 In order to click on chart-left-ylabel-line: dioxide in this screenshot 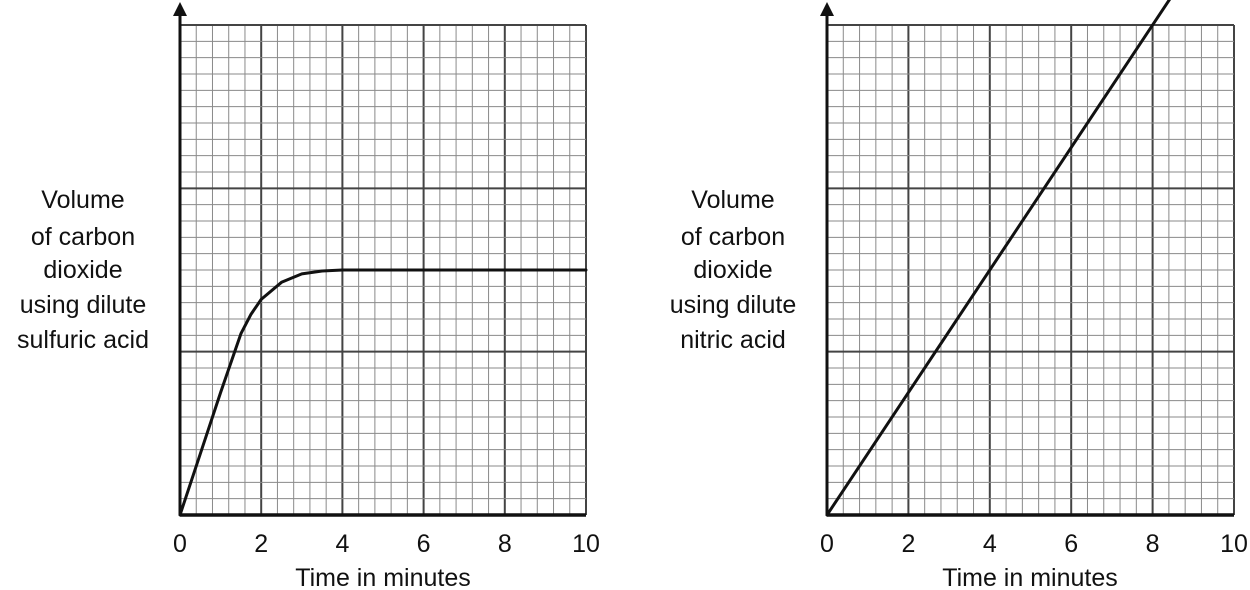, I will do `click(82, 270)`.